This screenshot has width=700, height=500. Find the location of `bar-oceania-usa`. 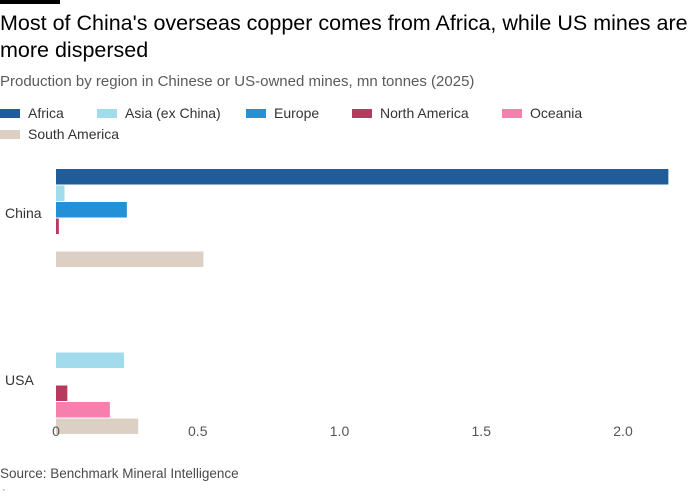

bar-oceania-usa is located at coordinates (83, 410).